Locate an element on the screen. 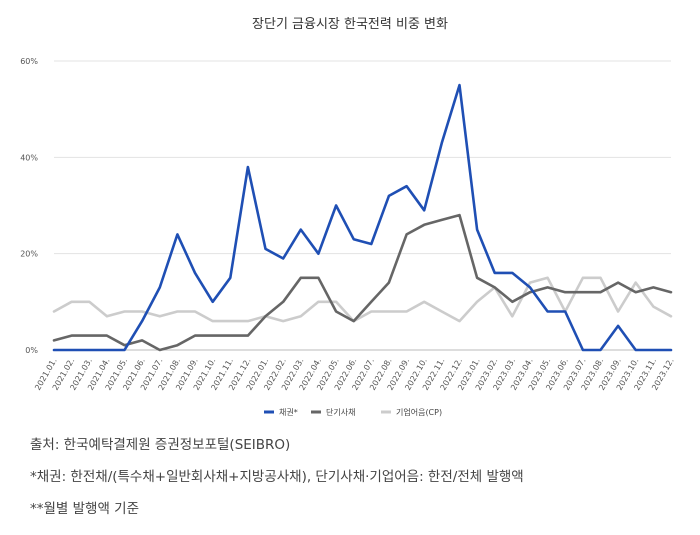  footnote-monthly: **월별 발행액 기준 is located at coordinates (85, 509).